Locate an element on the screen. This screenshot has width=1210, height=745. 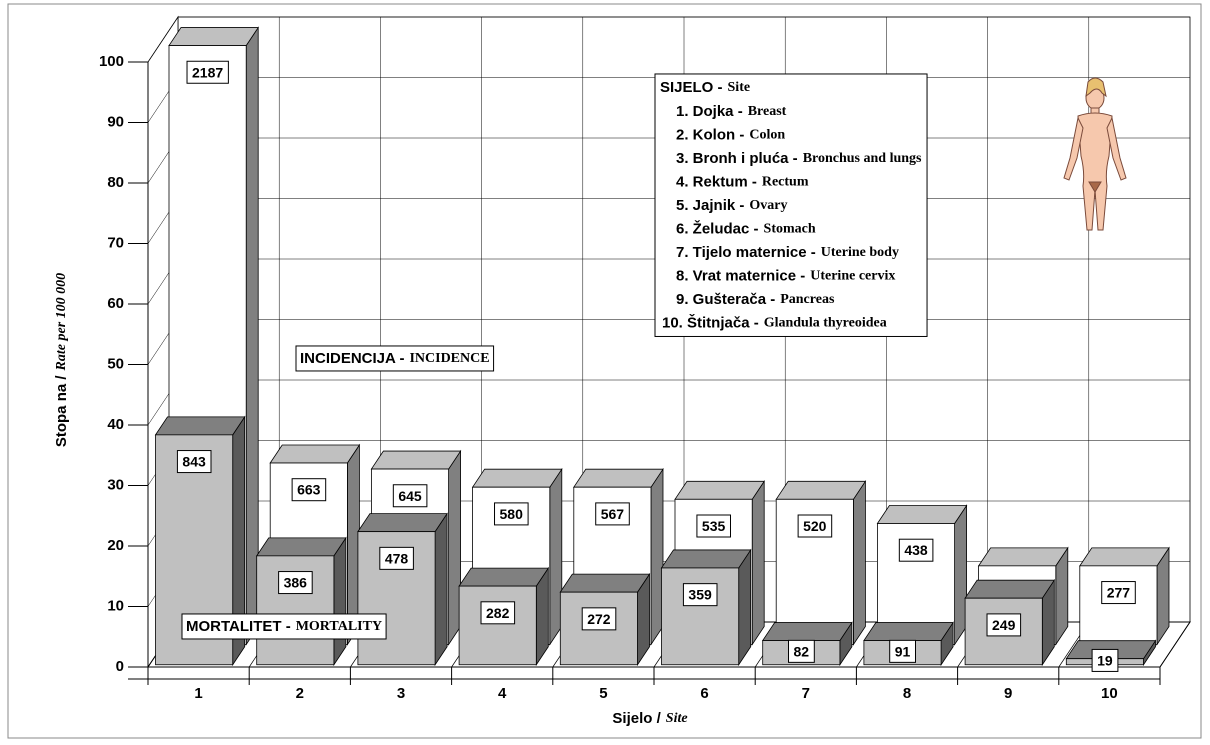
legend-item-part: Uterine cervix is located at coordinates (852, 276).